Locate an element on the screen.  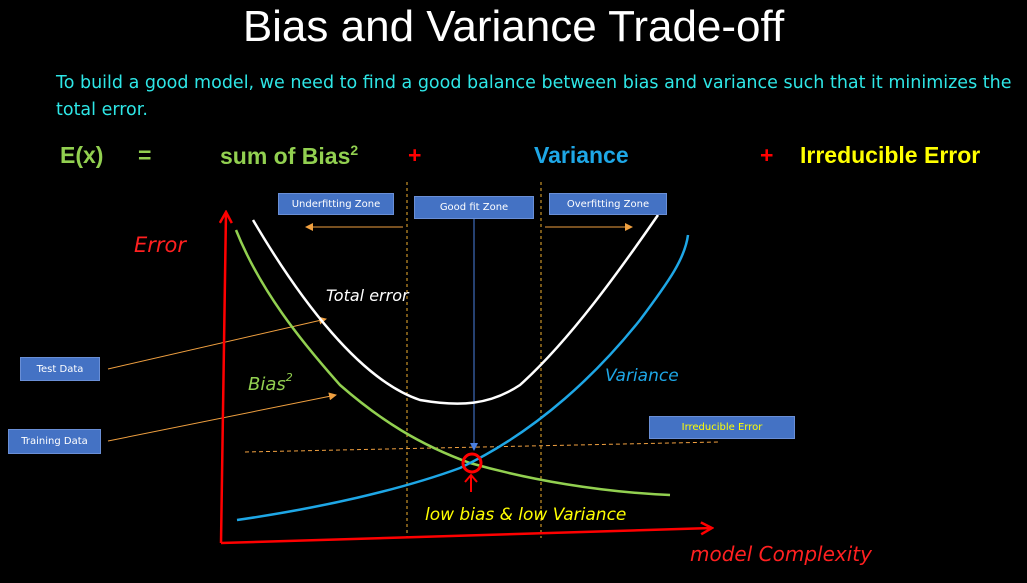
equation-plus-1: + is located at coordinates (415, 155).